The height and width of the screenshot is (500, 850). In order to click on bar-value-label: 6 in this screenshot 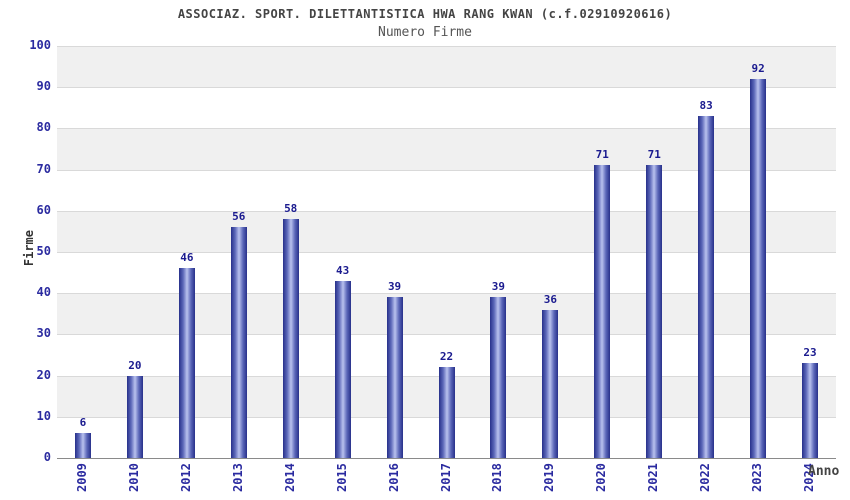, I will do `click(83, 423)`.